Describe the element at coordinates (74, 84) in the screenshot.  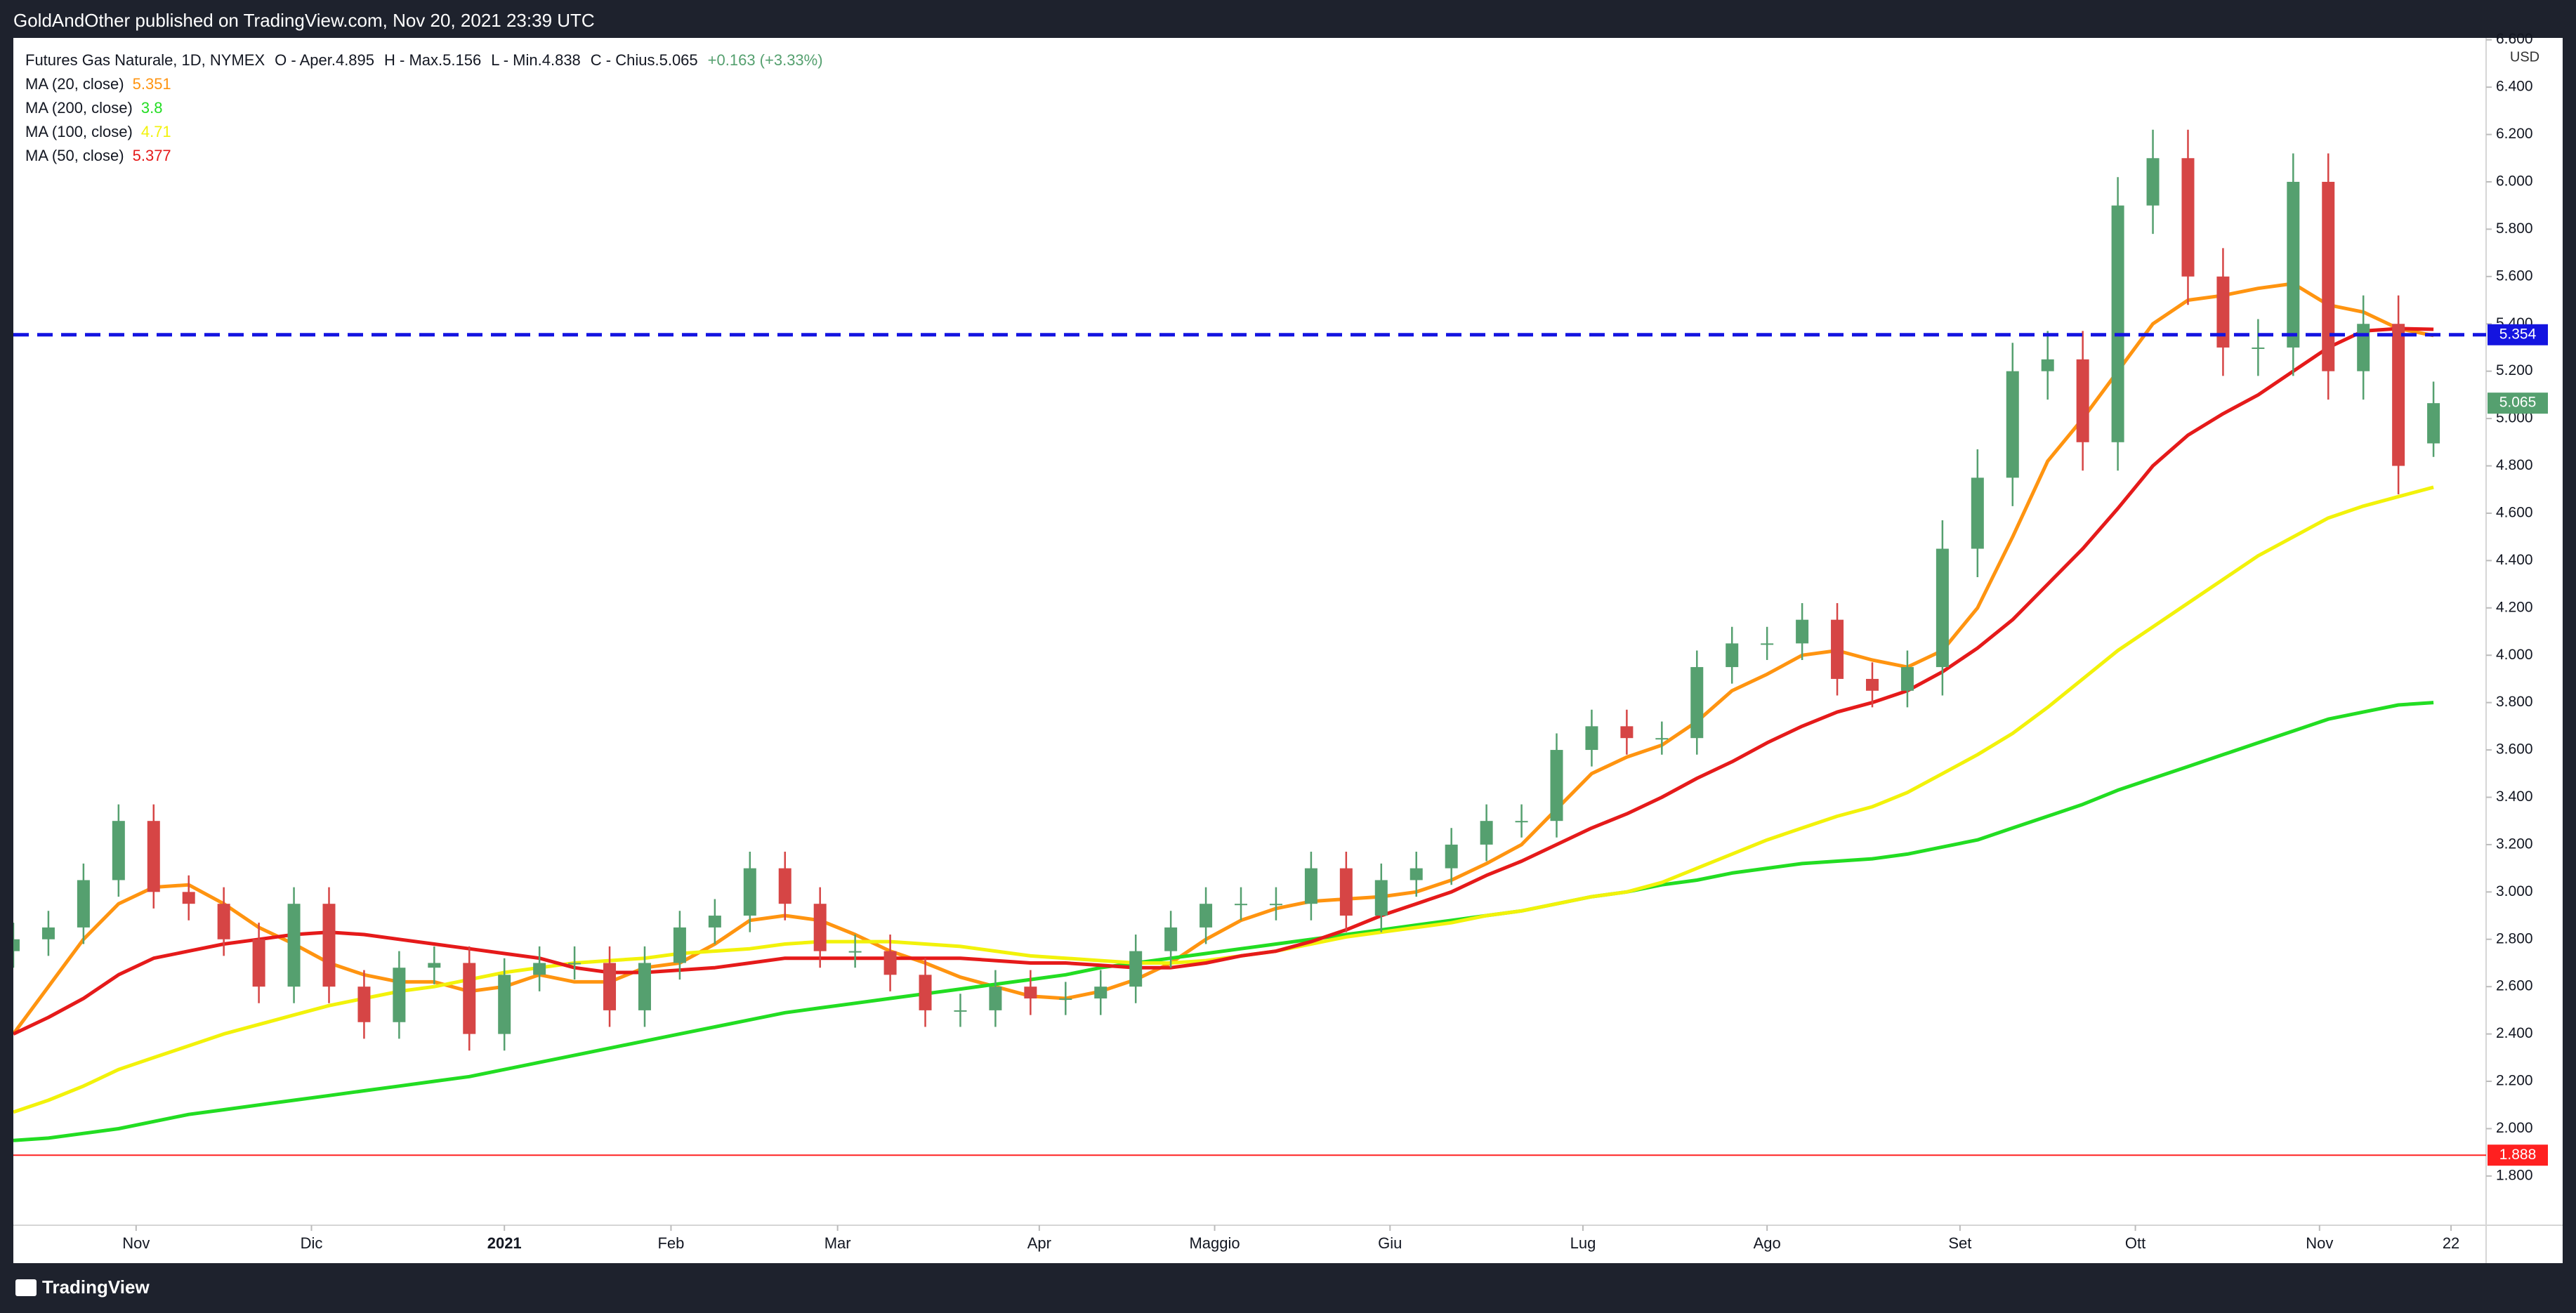
I see `legend-name: MA (20, close)` at that location.